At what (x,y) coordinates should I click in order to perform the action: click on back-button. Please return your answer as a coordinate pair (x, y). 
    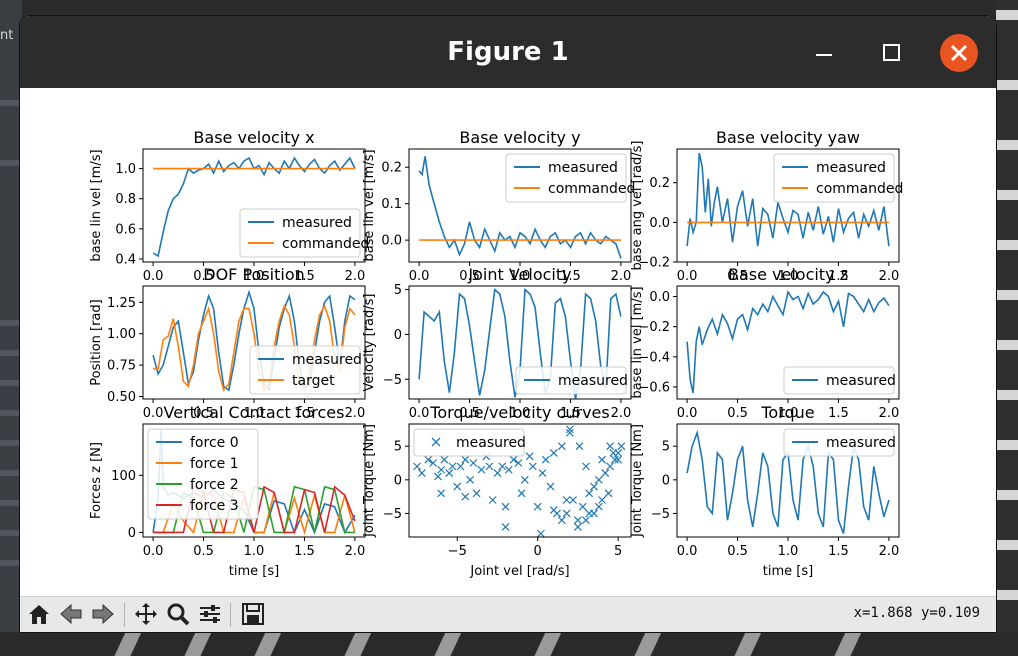
    Looking at the image, I should click on (71, 614).